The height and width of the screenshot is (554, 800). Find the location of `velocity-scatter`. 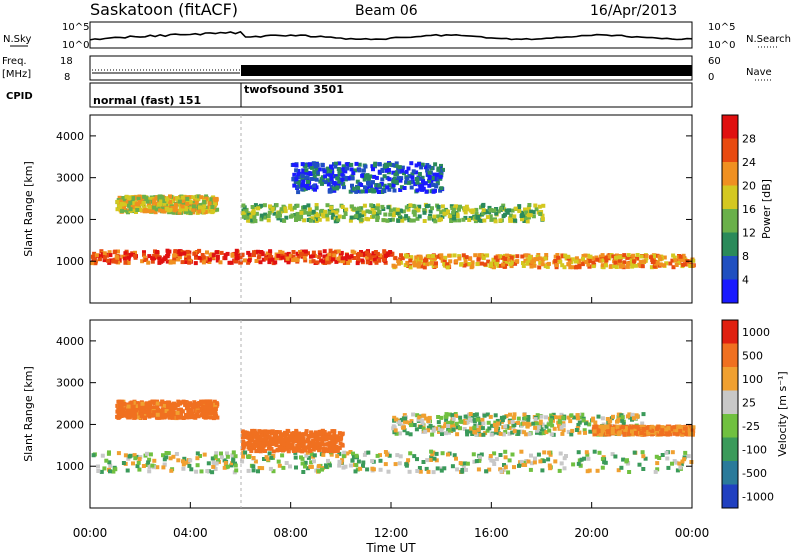

velocity-scatter is located at coordinates (393, 437).